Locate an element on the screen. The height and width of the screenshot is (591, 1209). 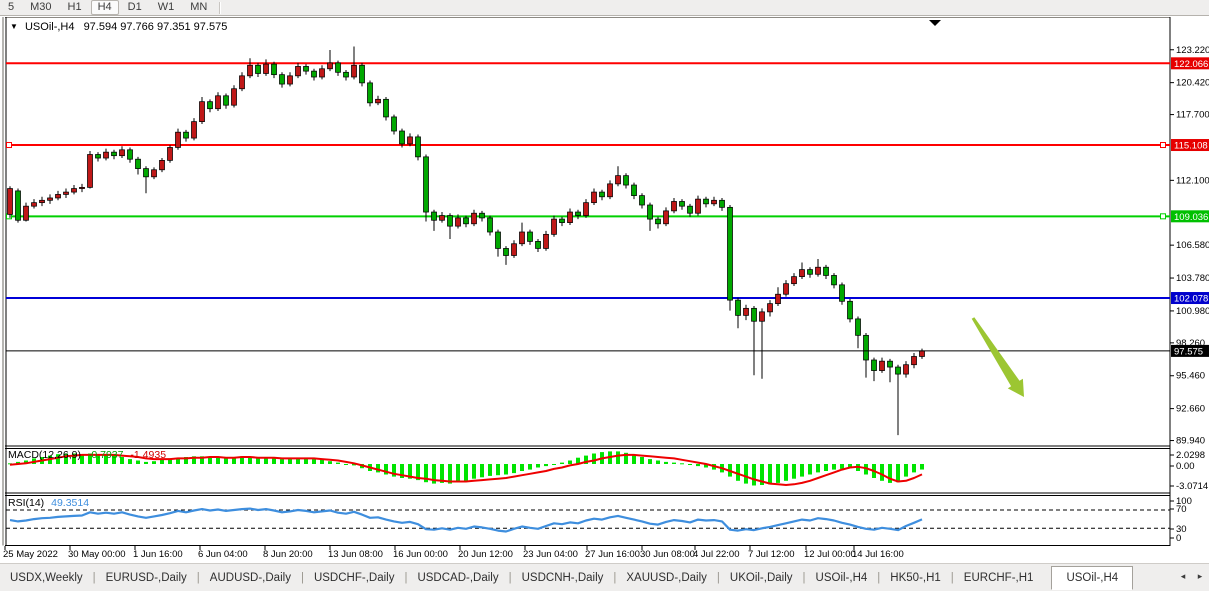
tab-scroll-left-button: ◂ is located at coordinates (1183, 576).